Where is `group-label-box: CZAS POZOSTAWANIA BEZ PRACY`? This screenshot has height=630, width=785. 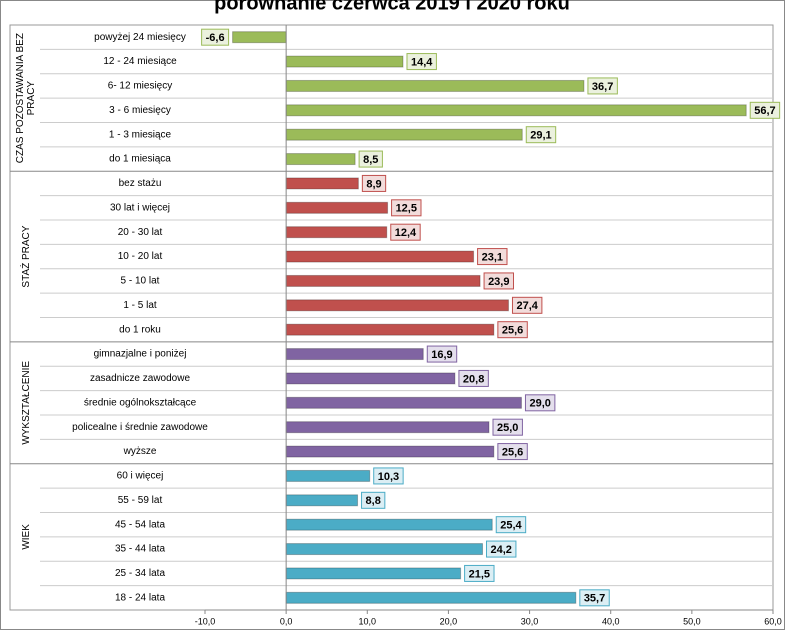 group-label-box: CZAS POZOSTAWANIA BEZ PRACY is located at coordinates (26, 98).